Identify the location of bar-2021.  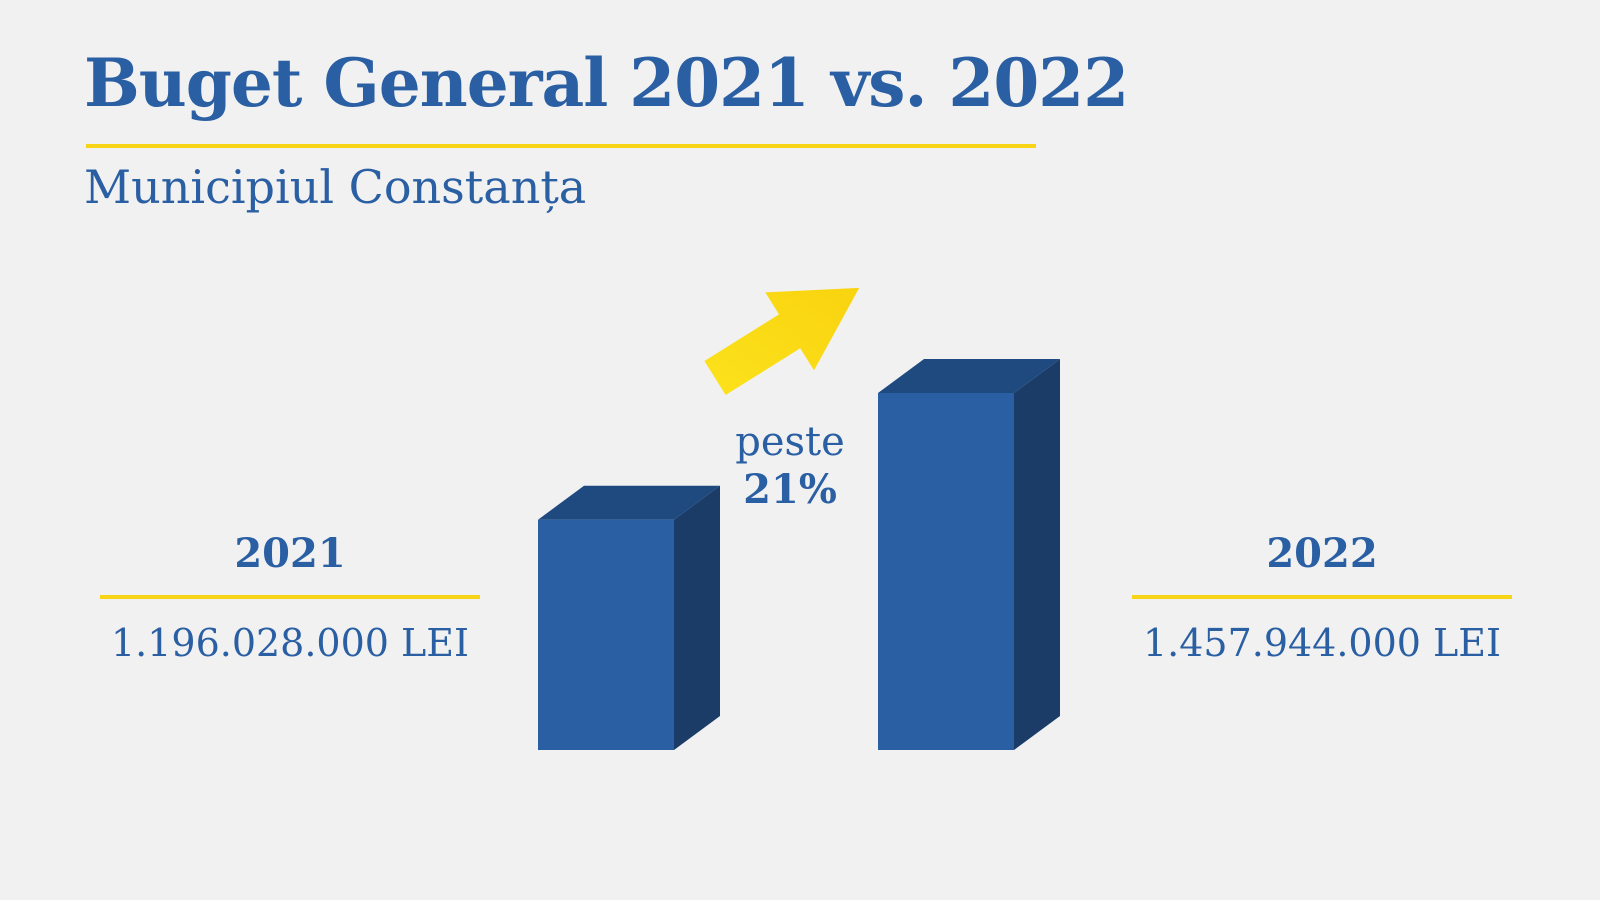
(629, 617).